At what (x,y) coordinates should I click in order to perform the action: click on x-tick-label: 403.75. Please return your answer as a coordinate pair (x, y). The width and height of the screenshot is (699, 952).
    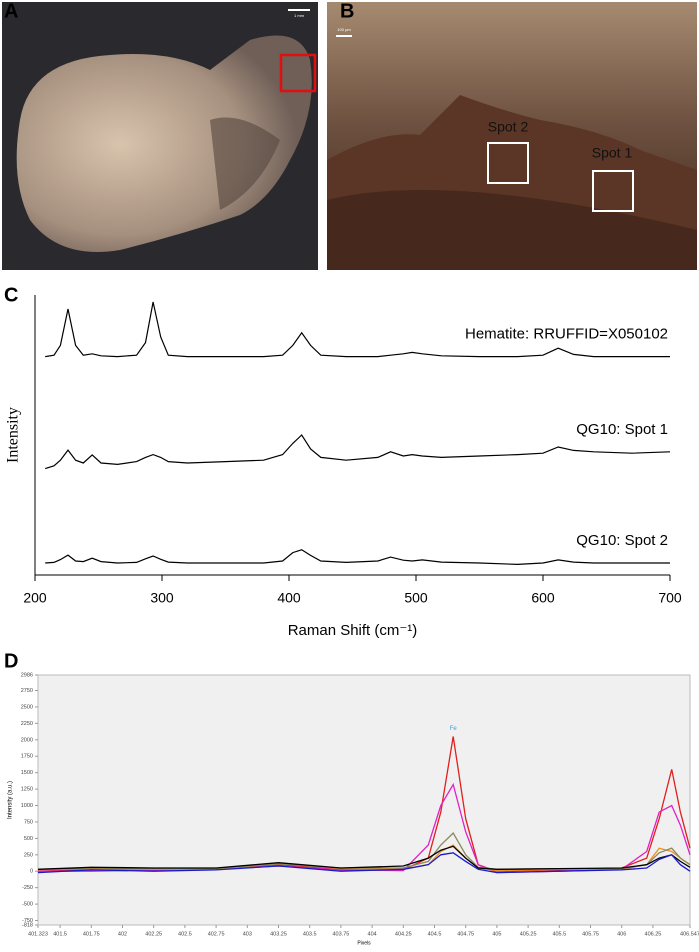
    Looking at the image, I should click on (340, 934).